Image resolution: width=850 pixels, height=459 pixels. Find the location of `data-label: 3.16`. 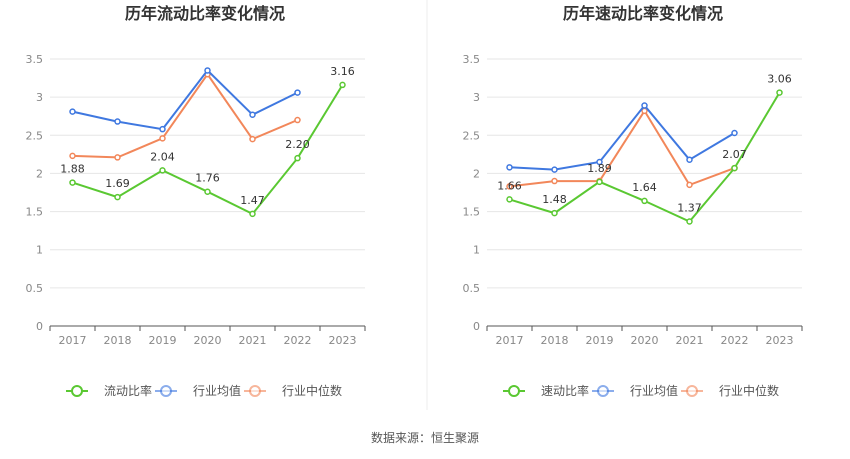

data-label: 3.16 is located at coordinates (342, 71).